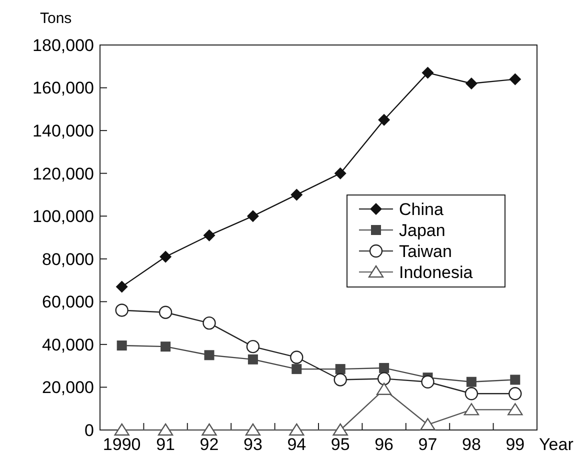 This screenshot has width=578, height=461. Describe the element at coordinates (209, 444) in the screenshot. I see `x-tick-label: 92` at that location.